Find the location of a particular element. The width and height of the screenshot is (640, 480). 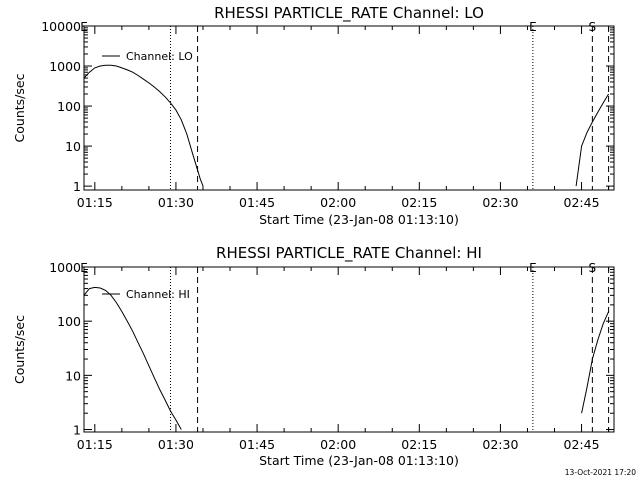

hi-x-tick-label: 02:00 is located at coordinates (338, 444).